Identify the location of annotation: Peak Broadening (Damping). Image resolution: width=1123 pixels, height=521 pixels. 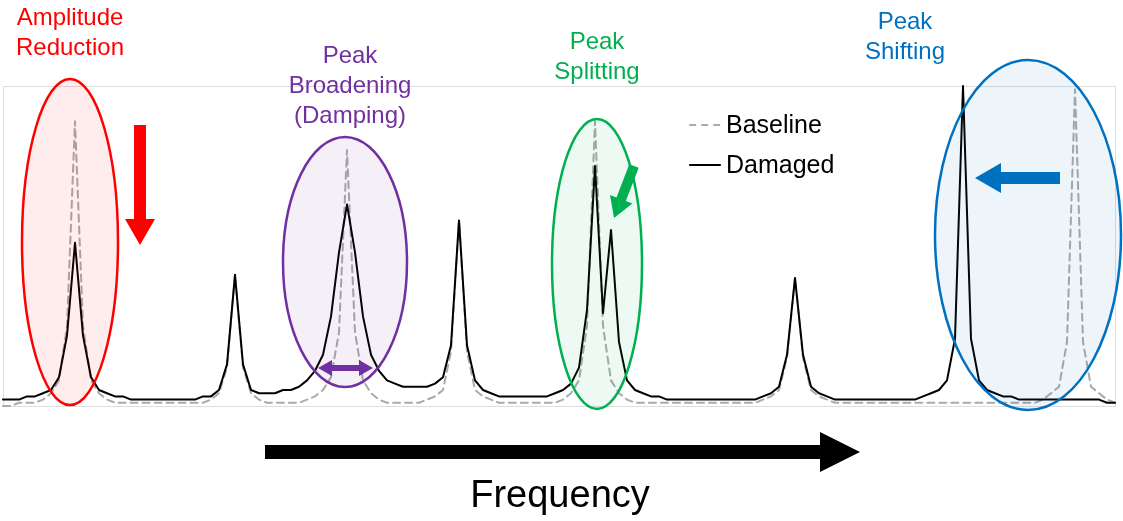
(350, 84).